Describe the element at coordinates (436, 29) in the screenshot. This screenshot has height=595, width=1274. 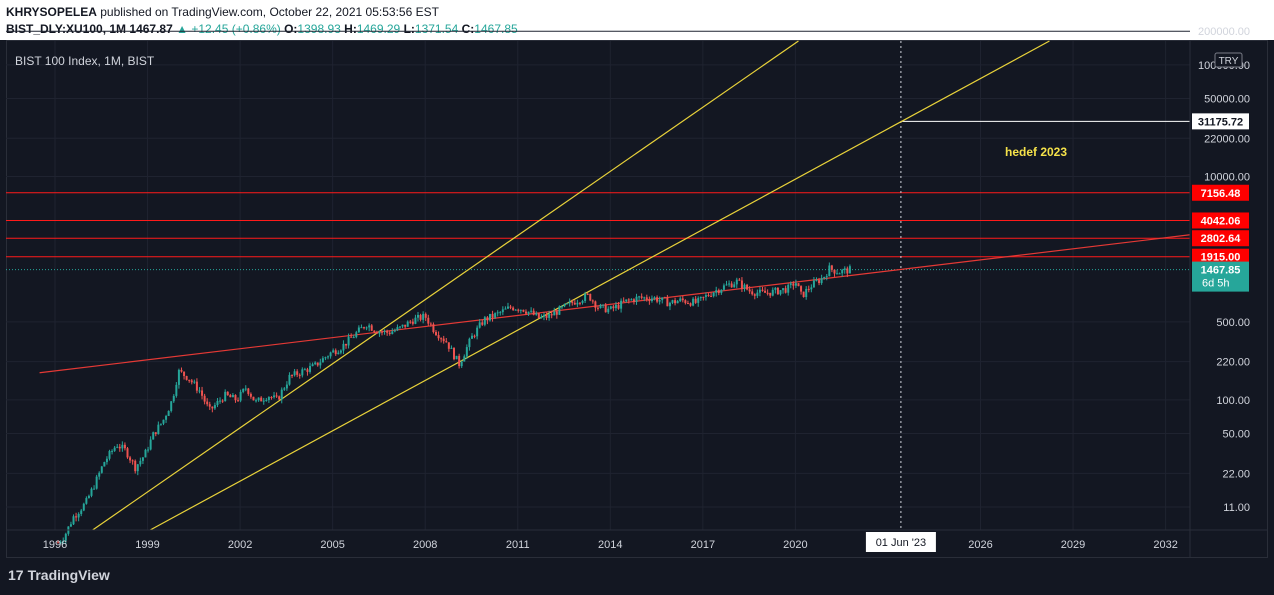
I see `low-value: 1371.54` at that location.